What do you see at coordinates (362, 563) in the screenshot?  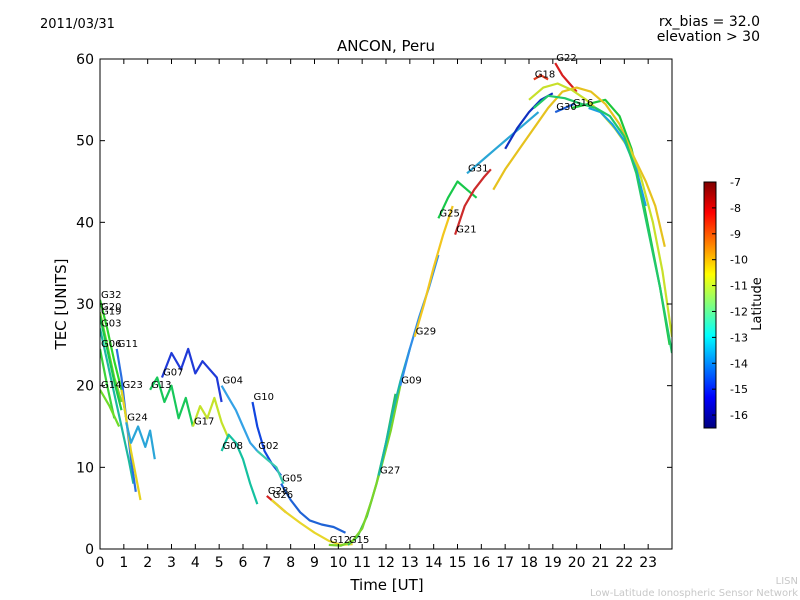 I see `x-tick-label: 11` at bounding box center [362, 563].